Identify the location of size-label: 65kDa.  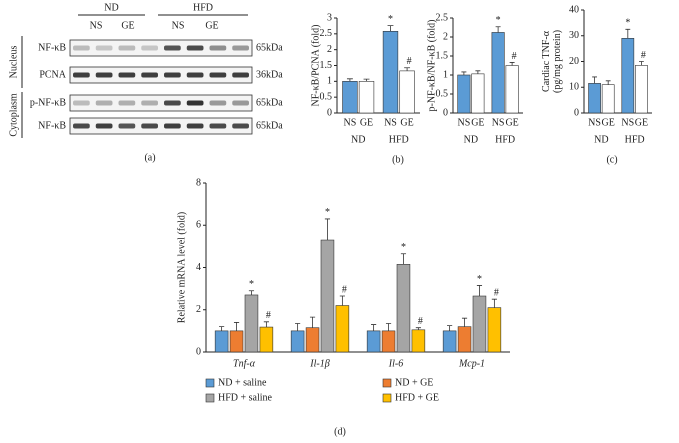
(269, 47).